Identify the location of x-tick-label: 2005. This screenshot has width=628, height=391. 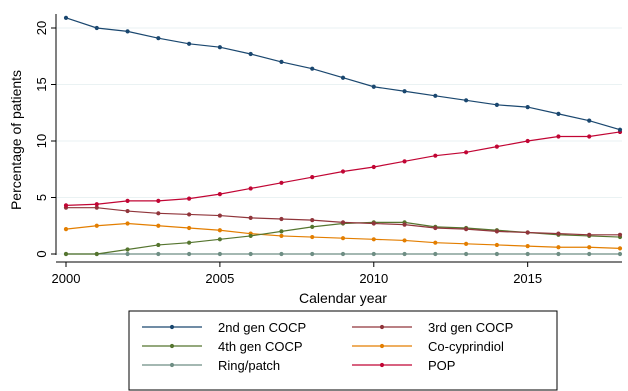
(219, 278).